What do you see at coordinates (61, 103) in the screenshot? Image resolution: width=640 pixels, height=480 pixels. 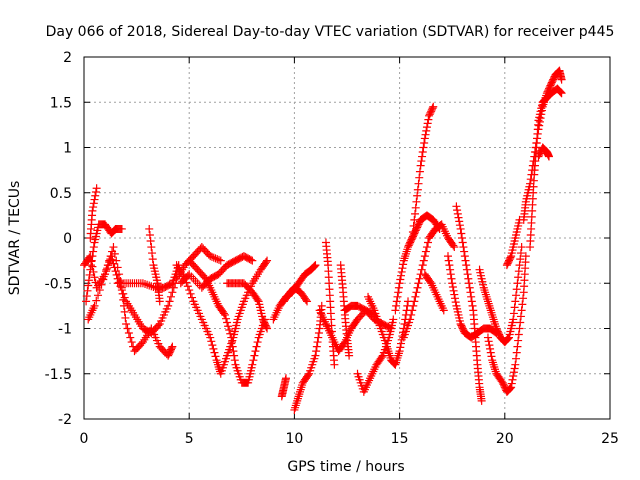 I see `y-tick-label: 1.5` at bounding box center [61, 103].